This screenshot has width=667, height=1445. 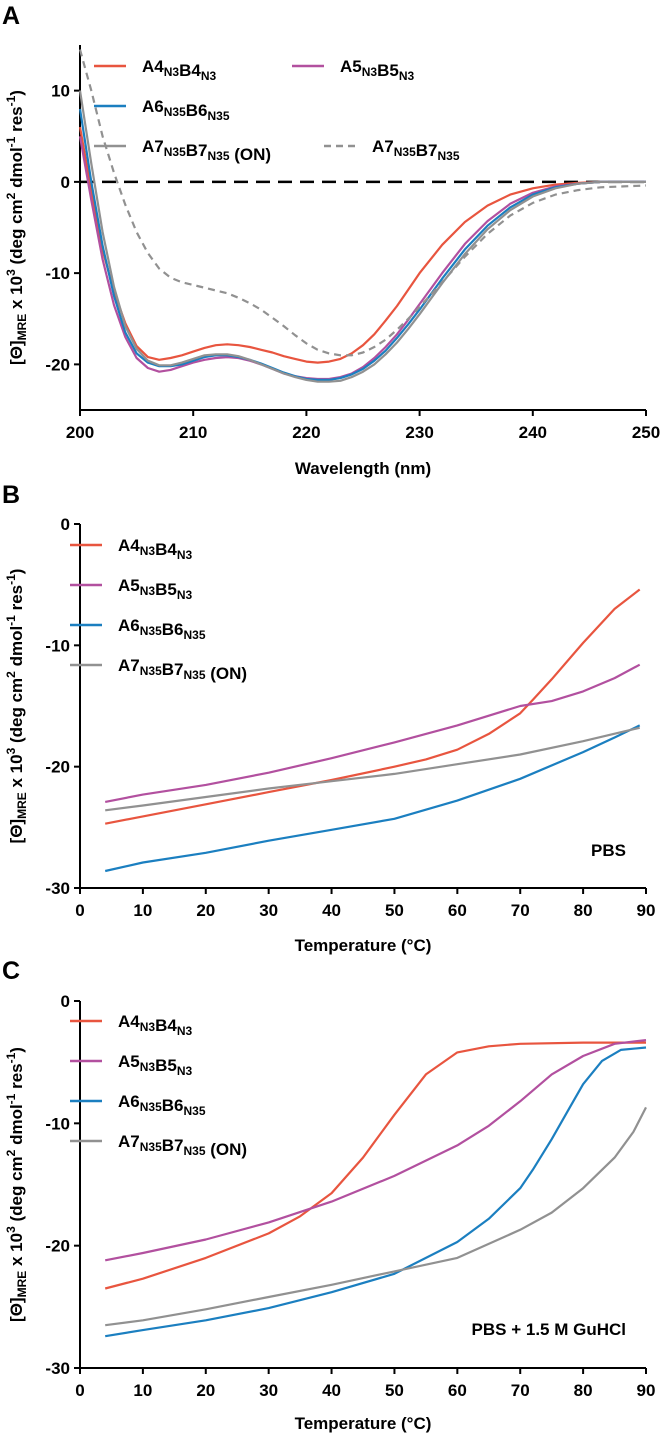 I want to click on legend-label: A7N35B7N35, so click(x=416, y=150).